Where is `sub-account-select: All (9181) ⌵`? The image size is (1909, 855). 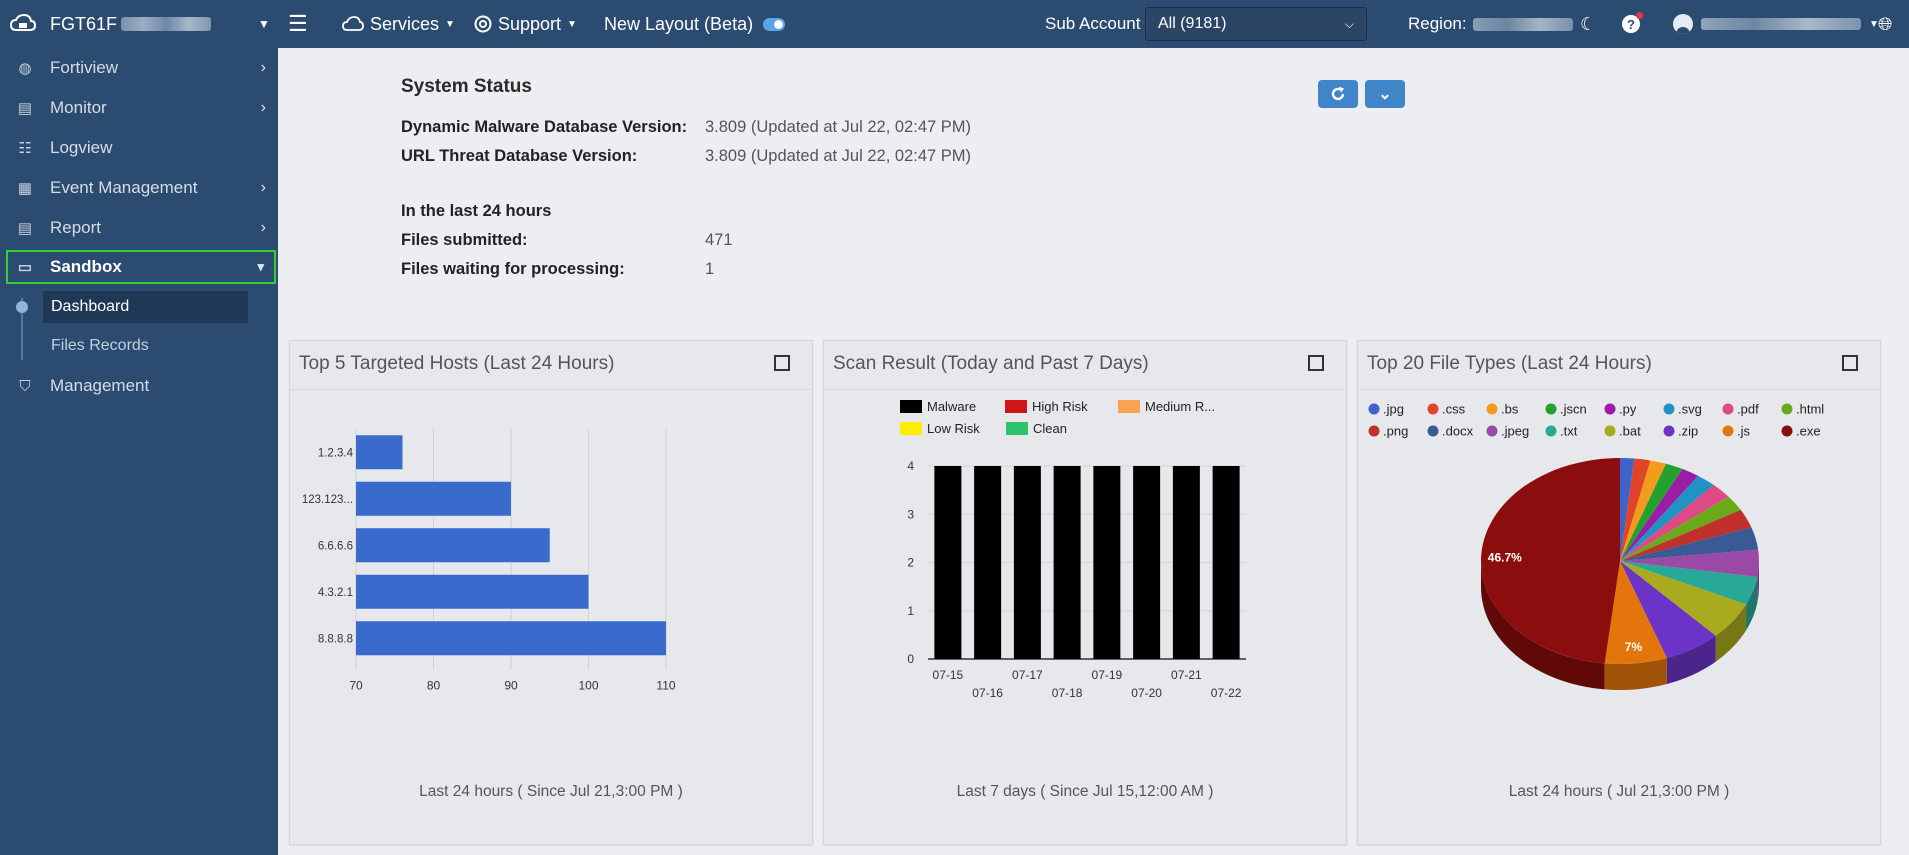
sub-account-select: All (9181) ⌵ is located at coordinates (1256, 24).